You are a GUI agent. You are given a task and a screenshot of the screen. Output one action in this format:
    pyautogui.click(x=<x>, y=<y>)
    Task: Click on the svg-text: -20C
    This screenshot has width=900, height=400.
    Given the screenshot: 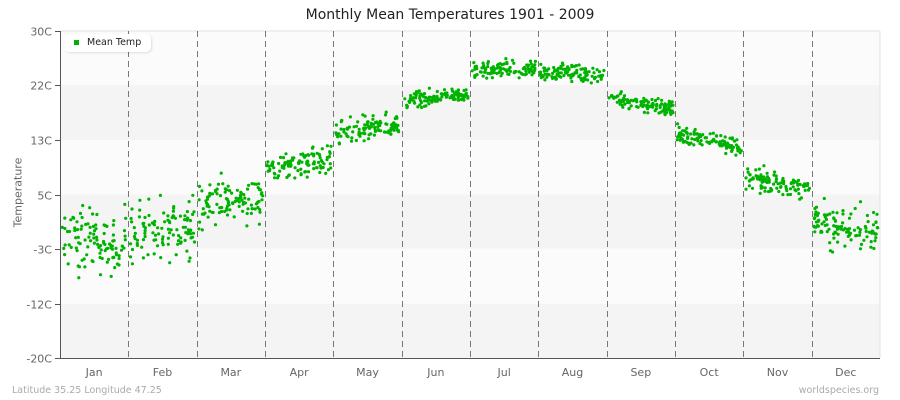 What is the action you would take?
    pyautogui.click(x=39, y=359)
    